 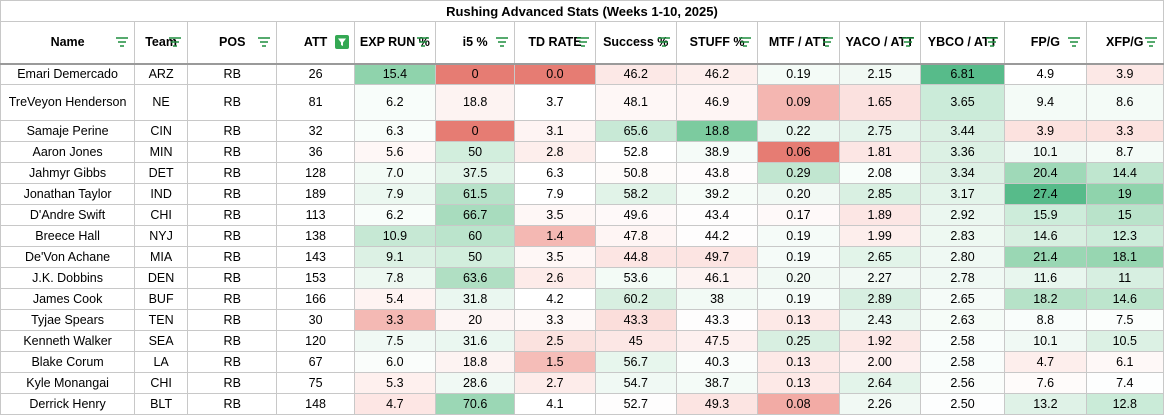 I want to click on cell-fpg: 21.4, so click(x=1045, y=257).